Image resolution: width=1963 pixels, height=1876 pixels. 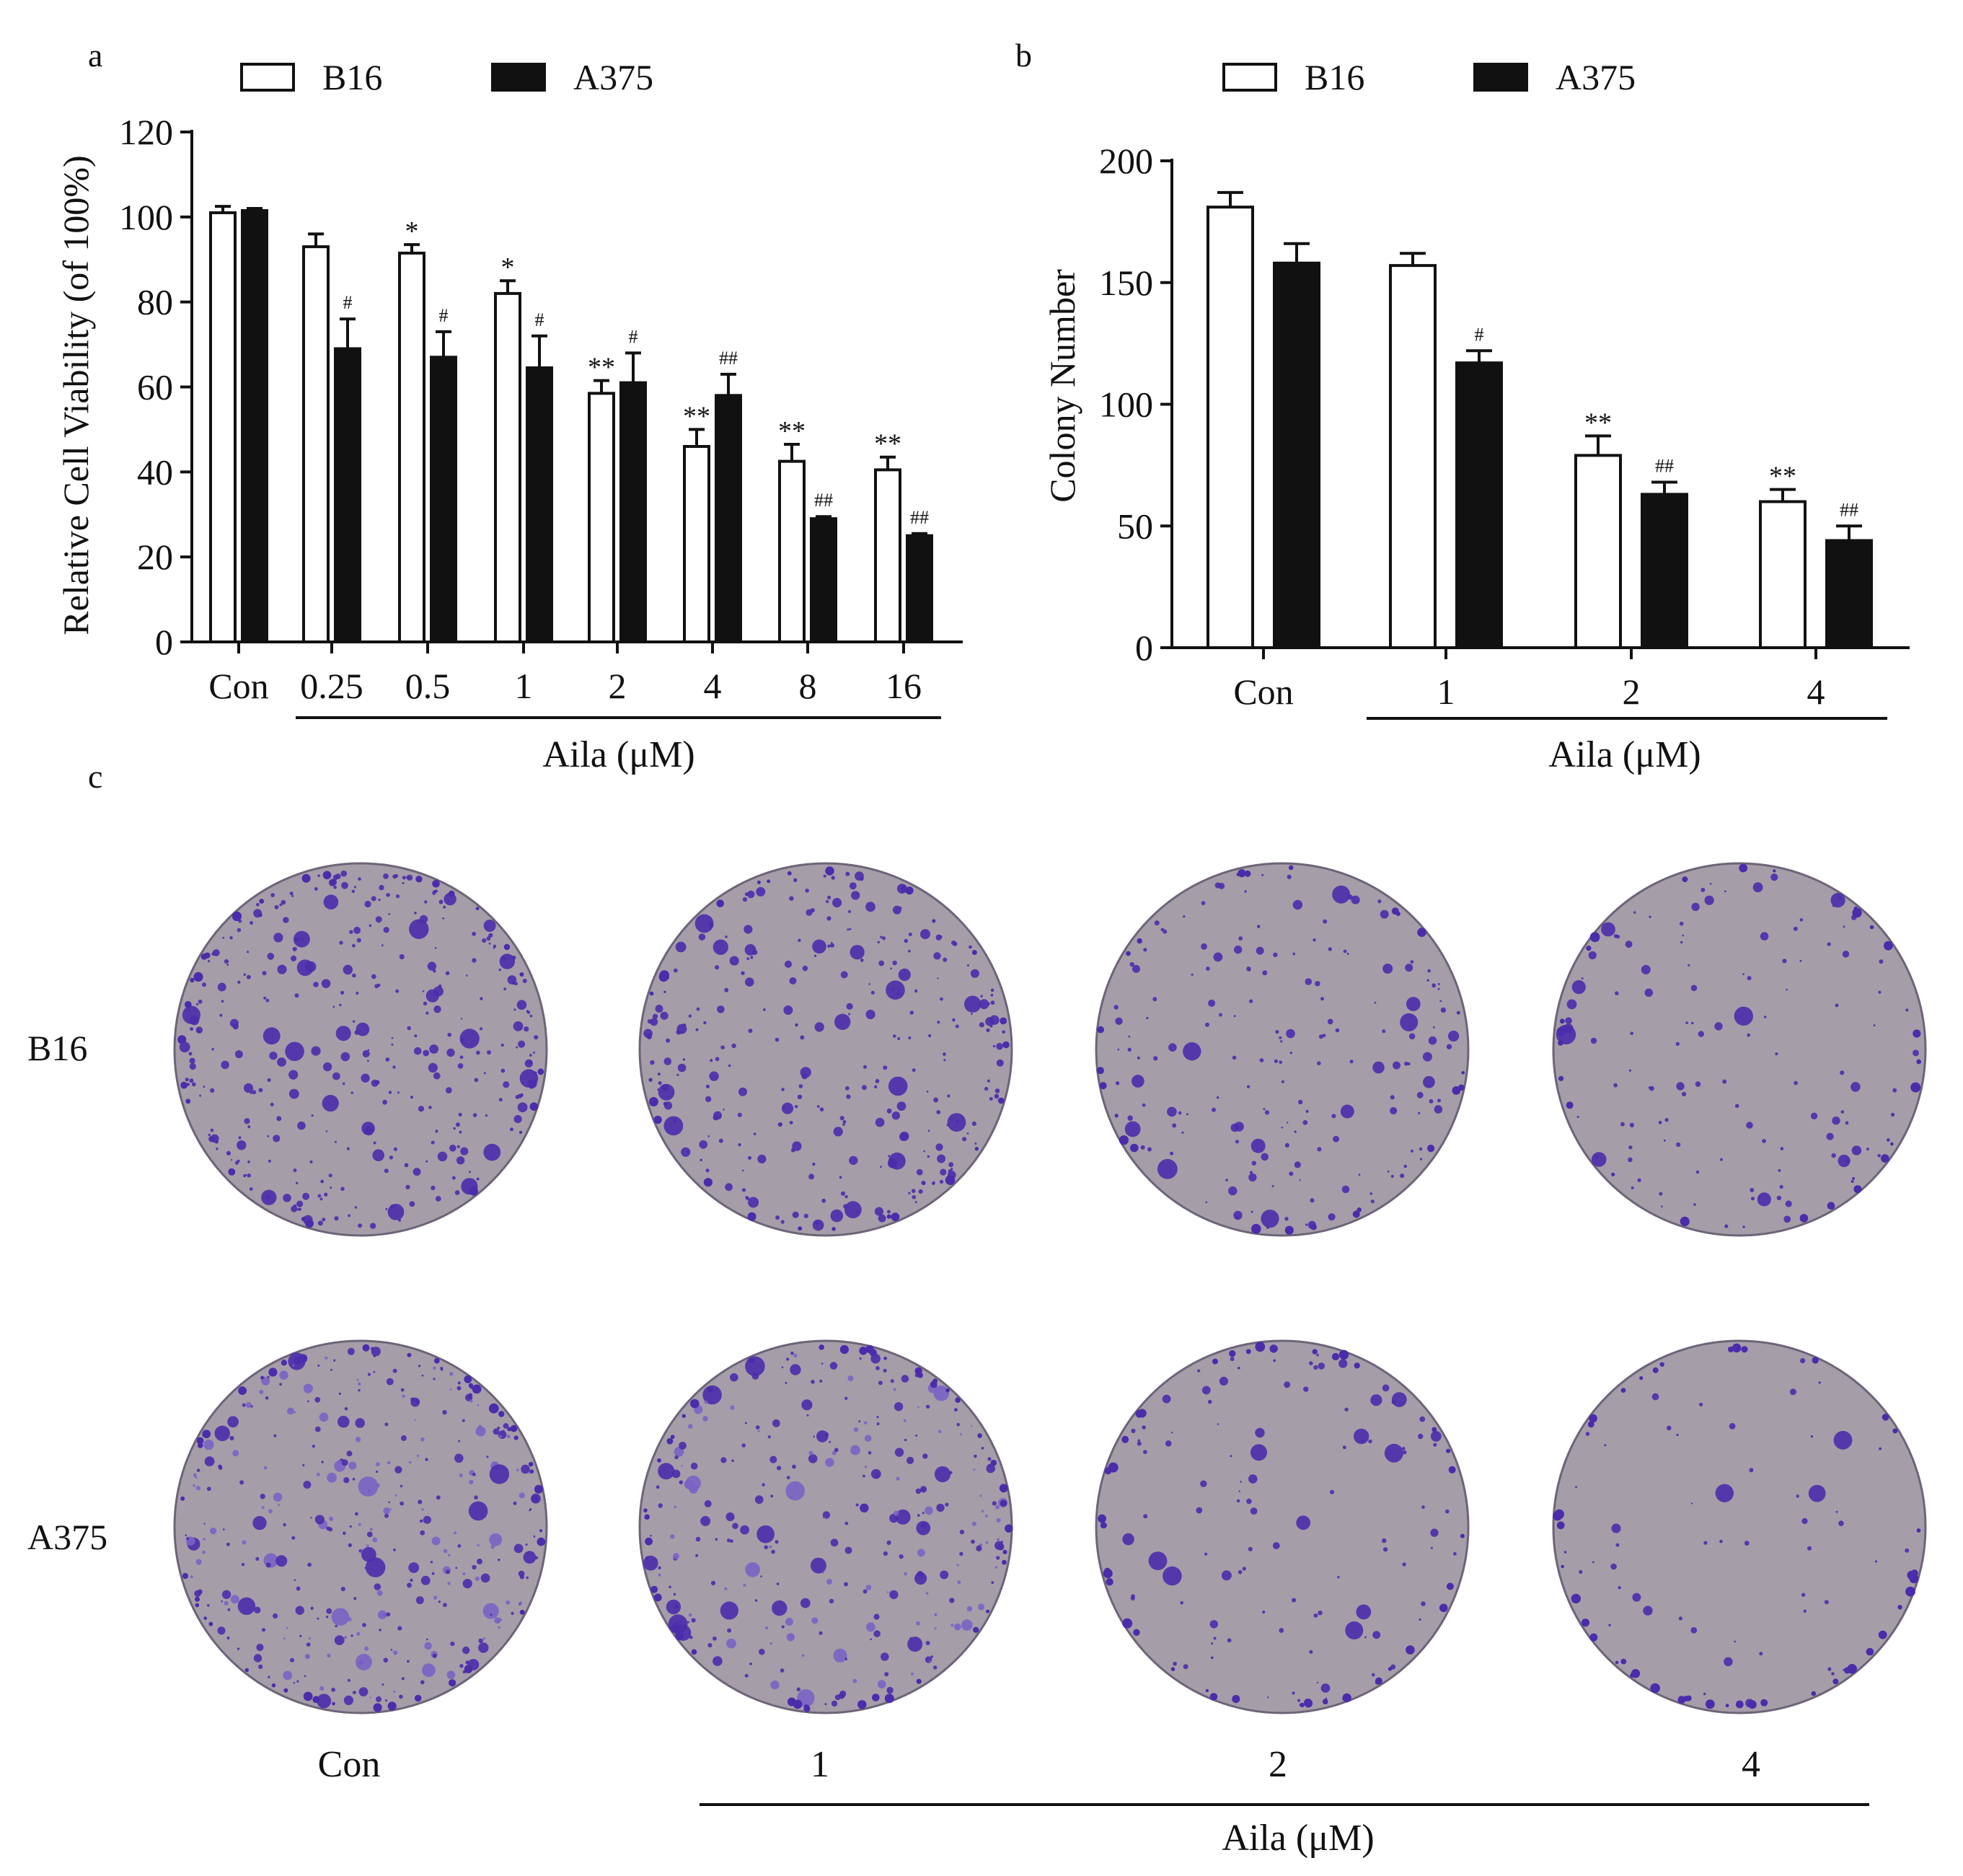 I want to click on panel-a-x-tick-label: 16, so click(x=904, y=686).